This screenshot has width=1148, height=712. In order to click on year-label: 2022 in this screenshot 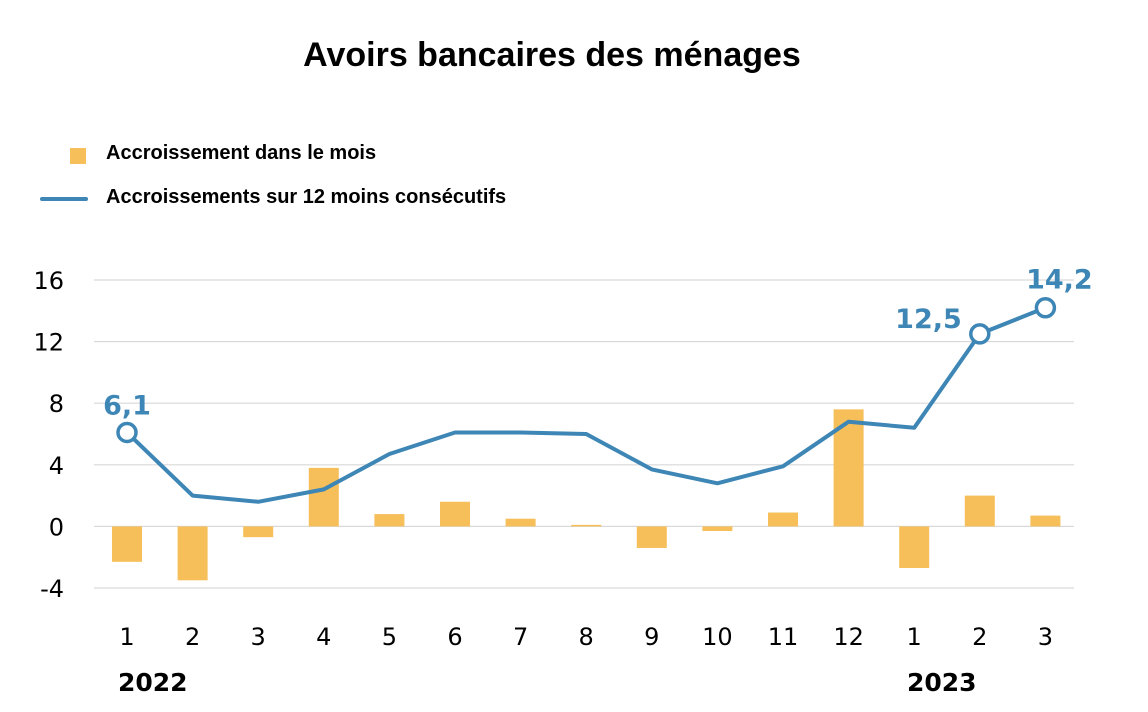, I will do `click(153, 682)`.